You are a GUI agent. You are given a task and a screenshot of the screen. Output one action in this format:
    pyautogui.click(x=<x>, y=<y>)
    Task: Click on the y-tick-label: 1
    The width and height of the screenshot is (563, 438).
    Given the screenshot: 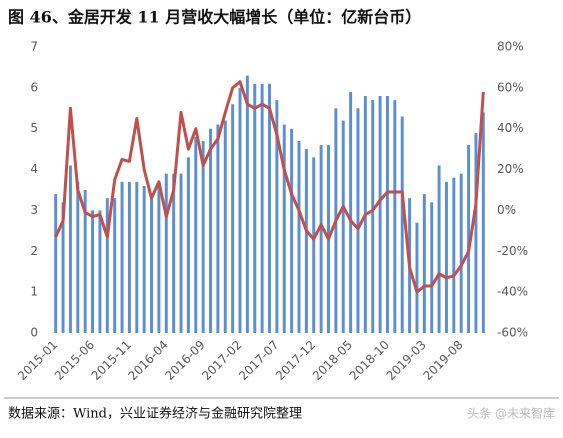 What is the action you would take?
    pyautogui.click(x=34, y=292)
    